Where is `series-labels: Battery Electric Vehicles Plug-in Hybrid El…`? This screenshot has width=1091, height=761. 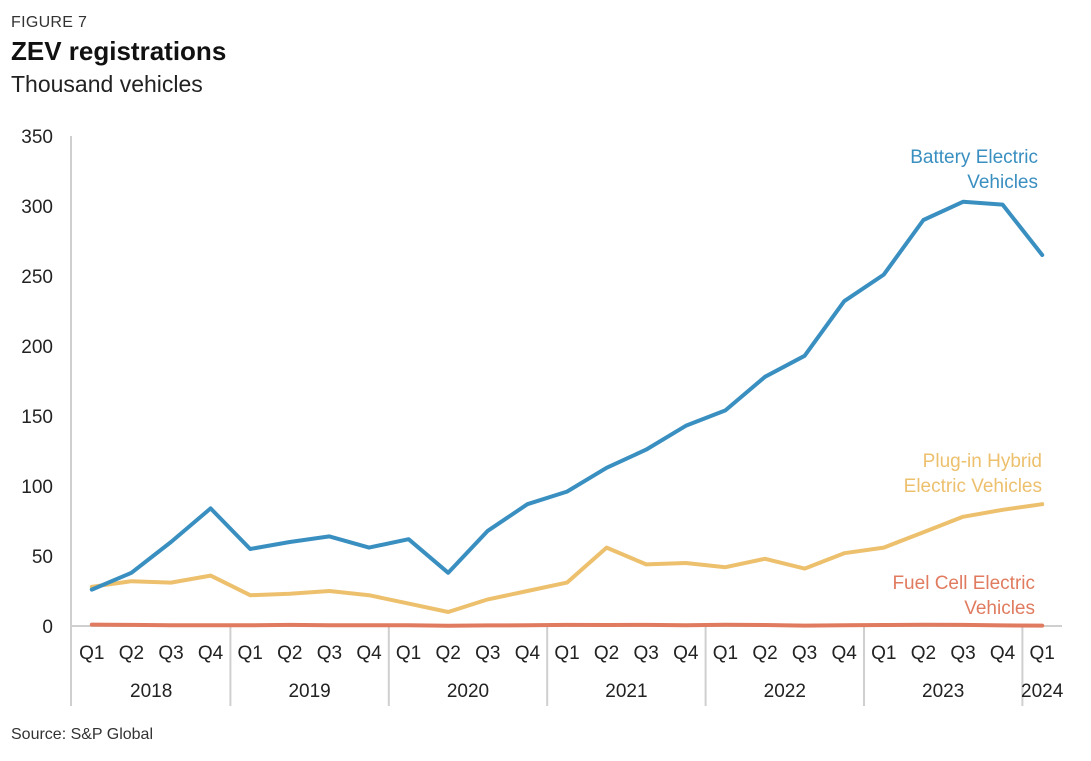 series-labels: Battery Electric Vehicles Plug-in Hybrid El… is located at coordinates (967, 383).